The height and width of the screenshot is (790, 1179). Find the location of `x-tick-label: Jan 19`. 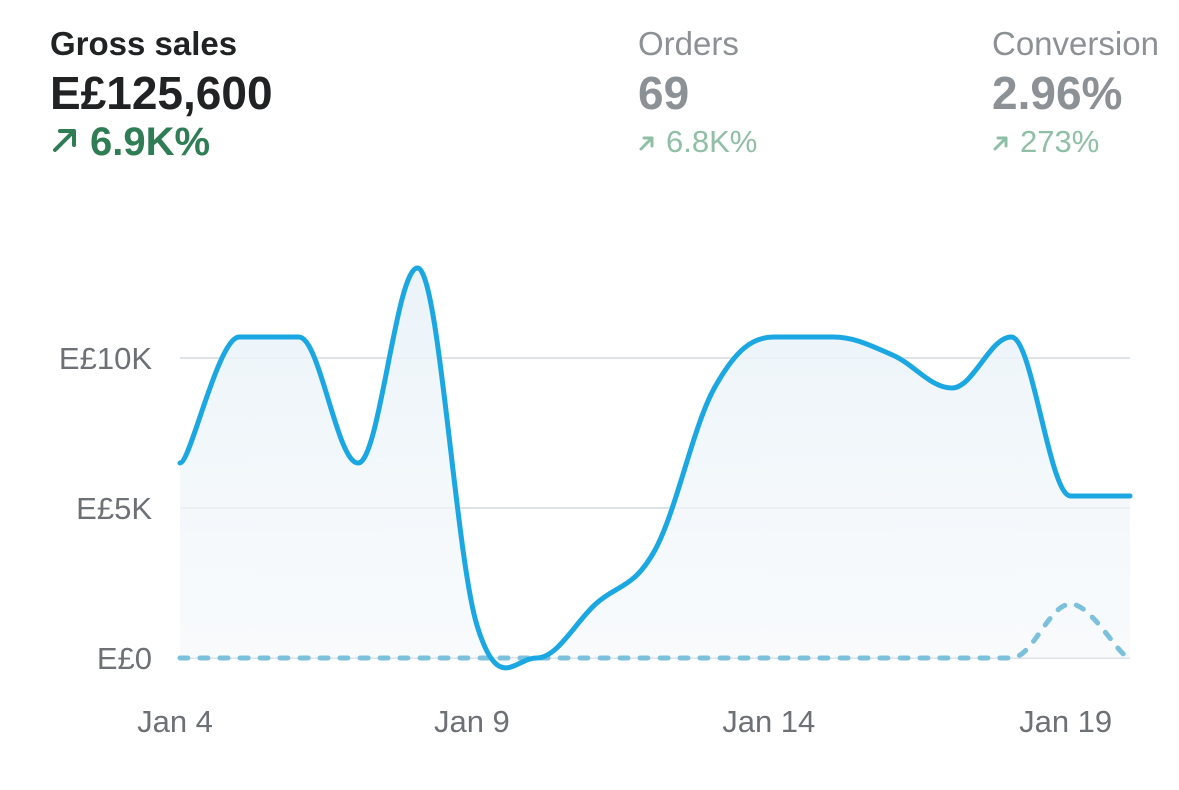

x-tick-label: Jan 19 is located at coordinates (1065, 721).